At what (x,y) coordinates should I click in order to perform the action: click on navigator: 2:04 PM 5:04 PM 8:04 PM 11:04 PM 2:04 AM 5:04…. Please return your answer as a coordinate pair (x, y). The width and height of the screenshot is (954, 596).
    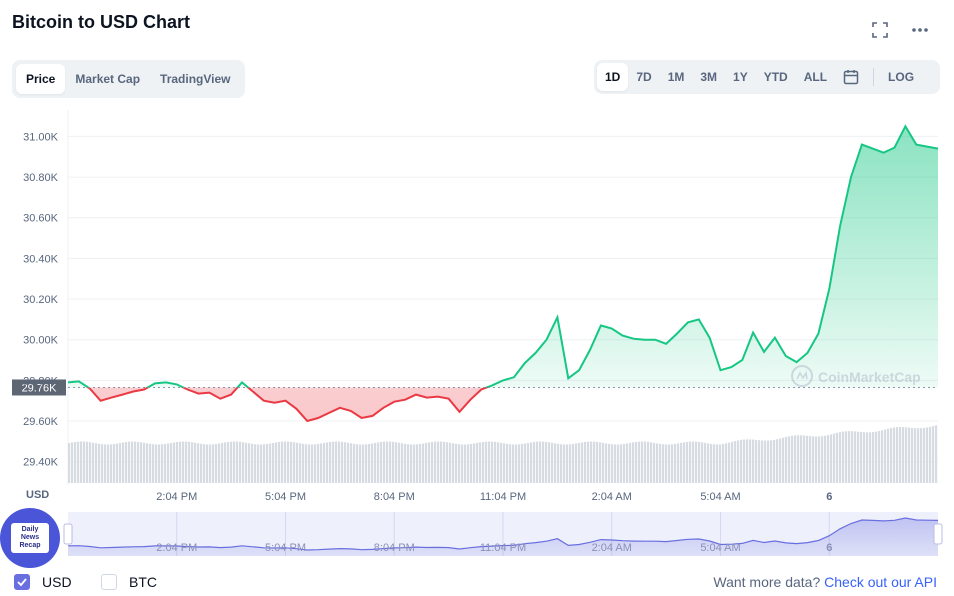
    Looking at the image, I should click on (503, 534).